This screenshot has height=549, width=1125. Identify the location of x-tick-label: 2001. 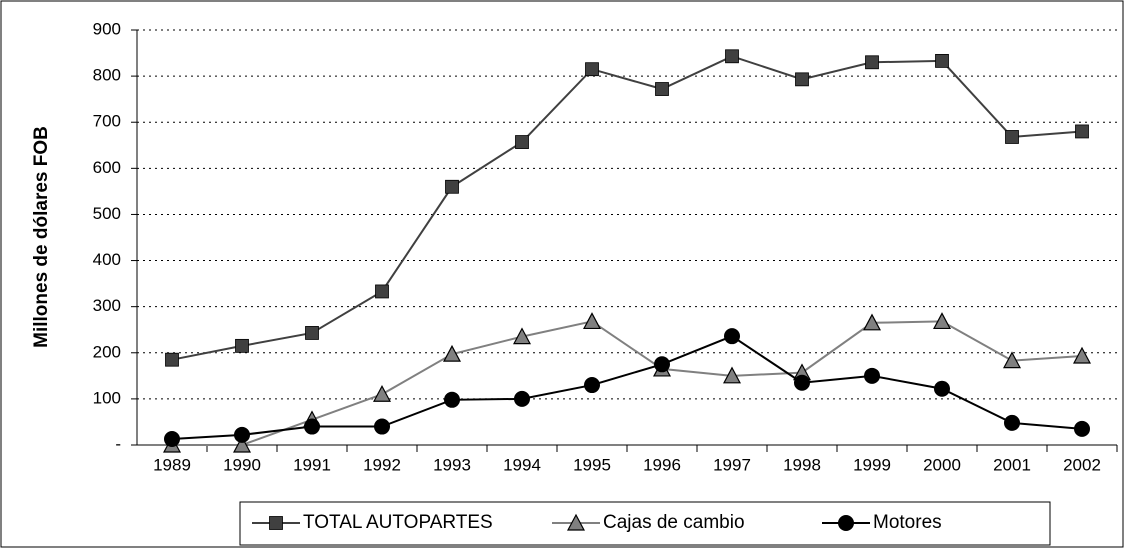
(1012, 464).